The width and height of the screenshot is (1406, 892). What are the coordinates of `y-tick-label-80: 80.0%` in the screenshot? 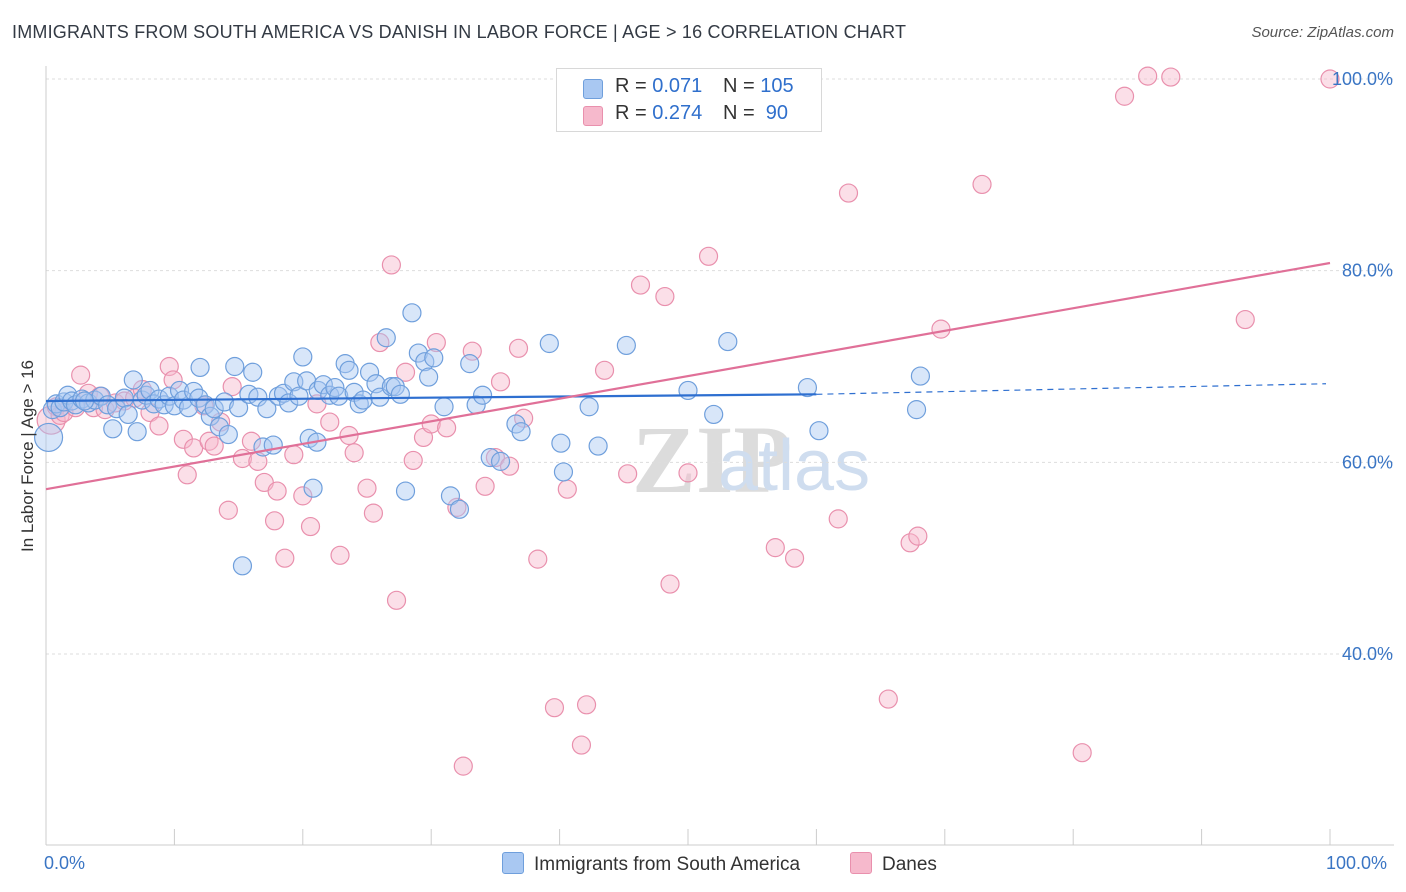 It's located at (1367, 271).